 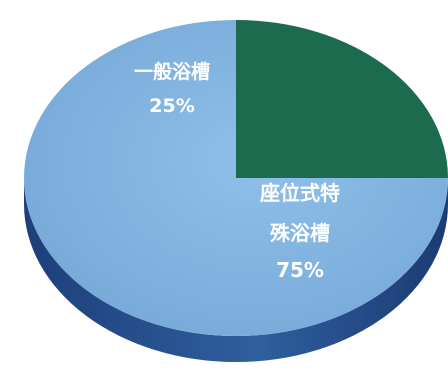 I want to click on slice-2-value-label: 75%, so click(x=300, y=270).